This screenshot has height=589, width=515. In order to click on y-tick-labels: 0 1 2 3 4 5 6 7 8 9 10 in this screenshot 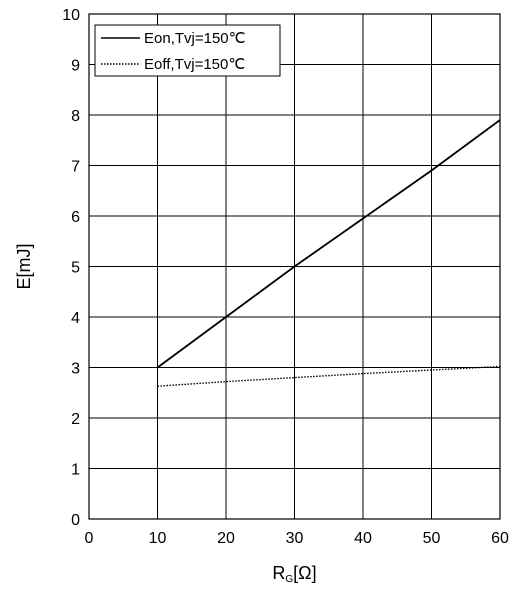, I will do `click(71, 268)`.